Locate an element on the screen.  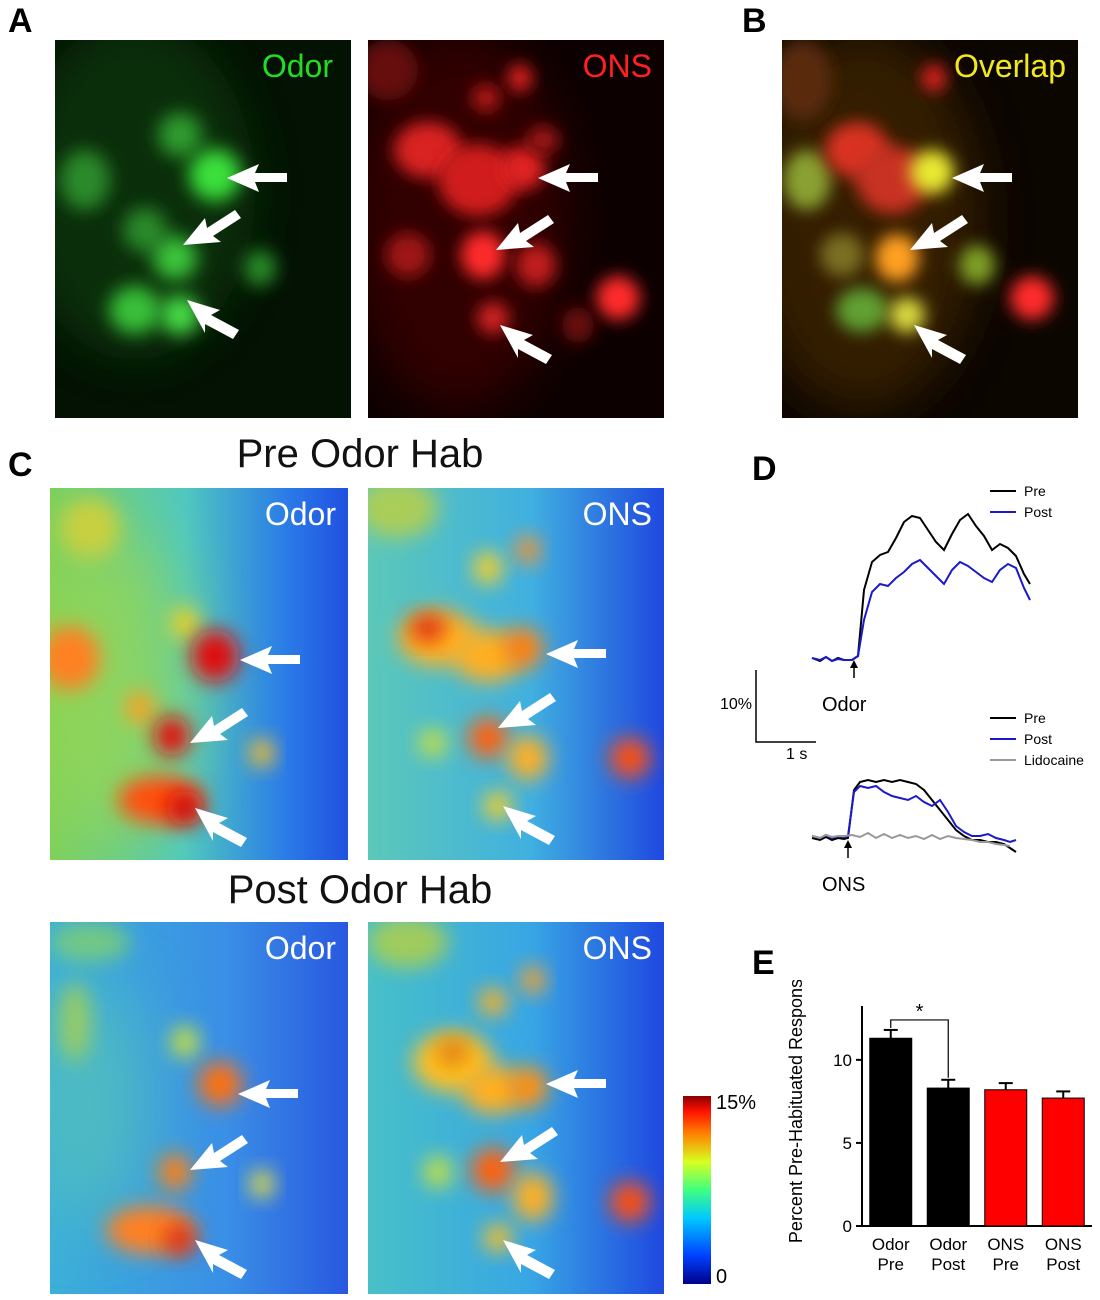
trace-odor-pre is located at coordinates (921, 587).